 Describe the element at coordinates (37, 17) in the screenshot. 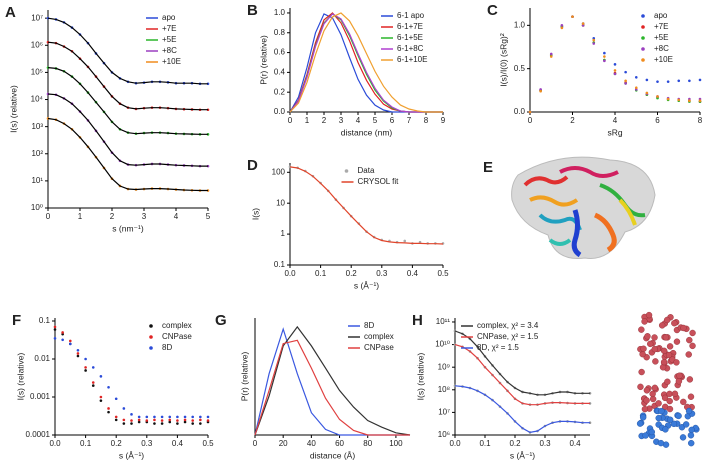

I see `y-tick-label: 10⁷` at that location.